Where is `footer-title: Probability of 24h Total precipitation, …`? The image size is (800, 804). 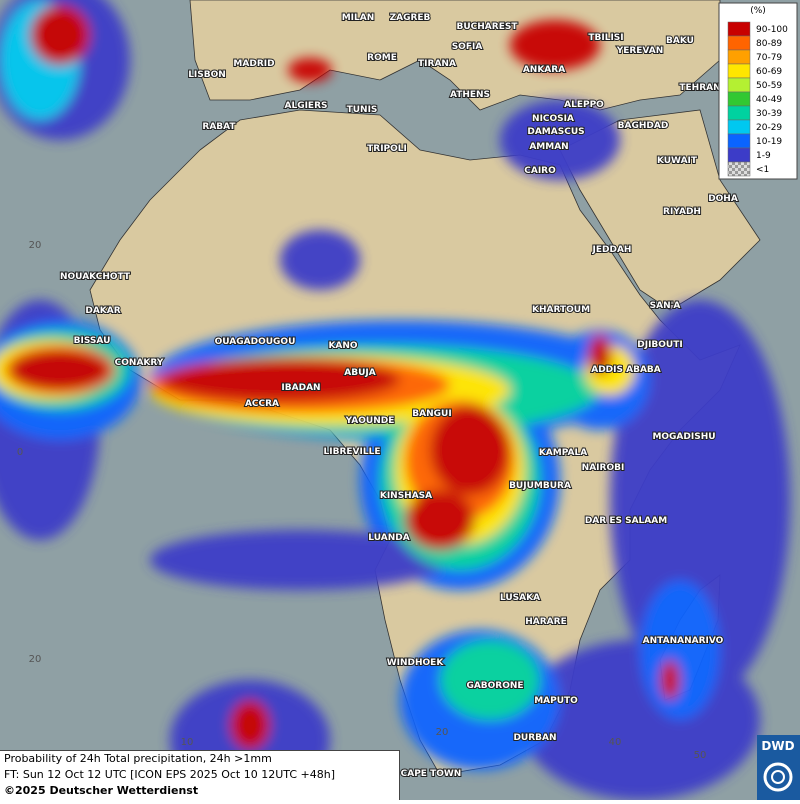
footer-title: Probability of 24h Total precipitation, … is located at coordinates (138, 758).